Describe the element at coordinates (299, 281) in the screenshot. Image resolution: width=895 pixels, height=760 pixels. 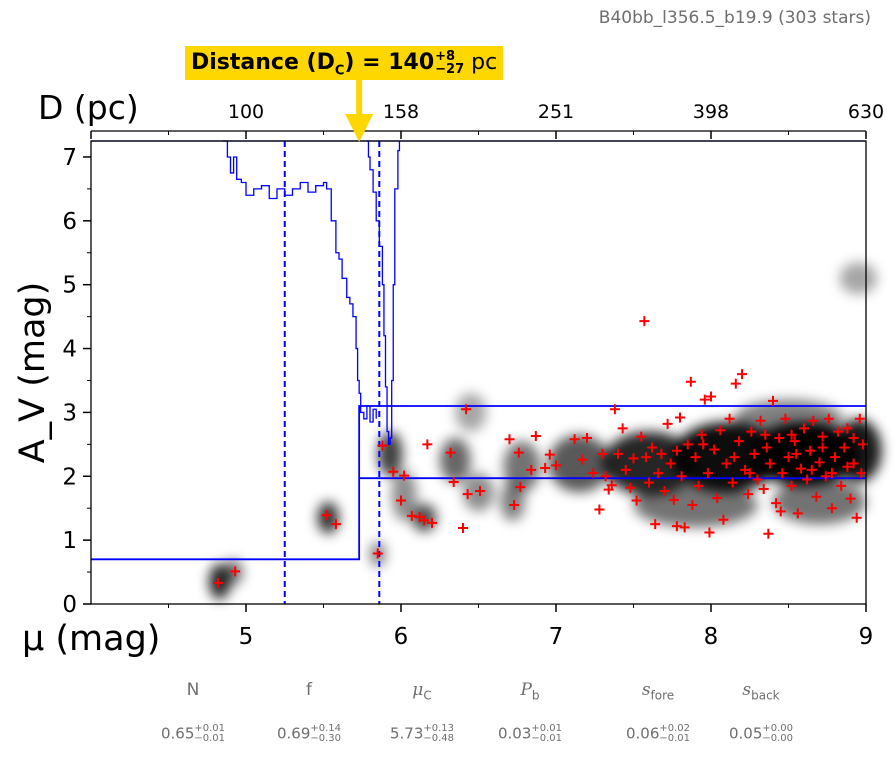
I see `probability-curve-left` at that location.